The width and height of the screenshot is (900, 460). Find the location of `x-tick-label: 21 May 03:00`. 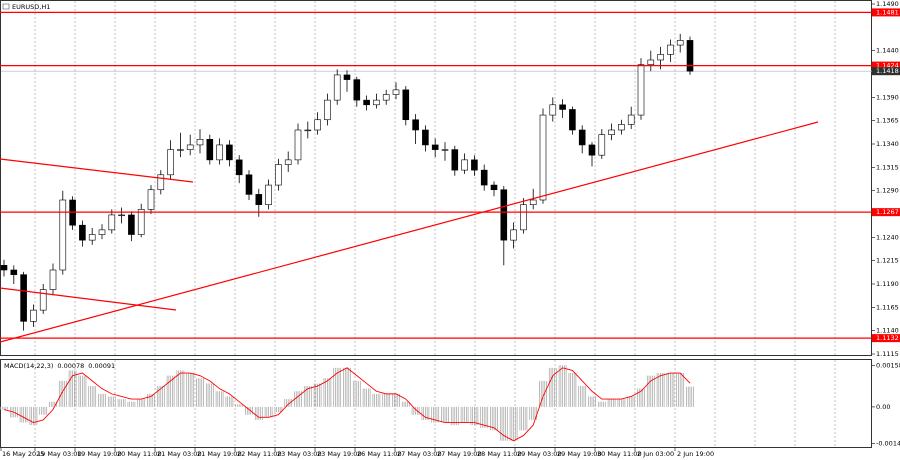

x-tick-label: 21 May 03:00 is located at coordinates (179, 454).